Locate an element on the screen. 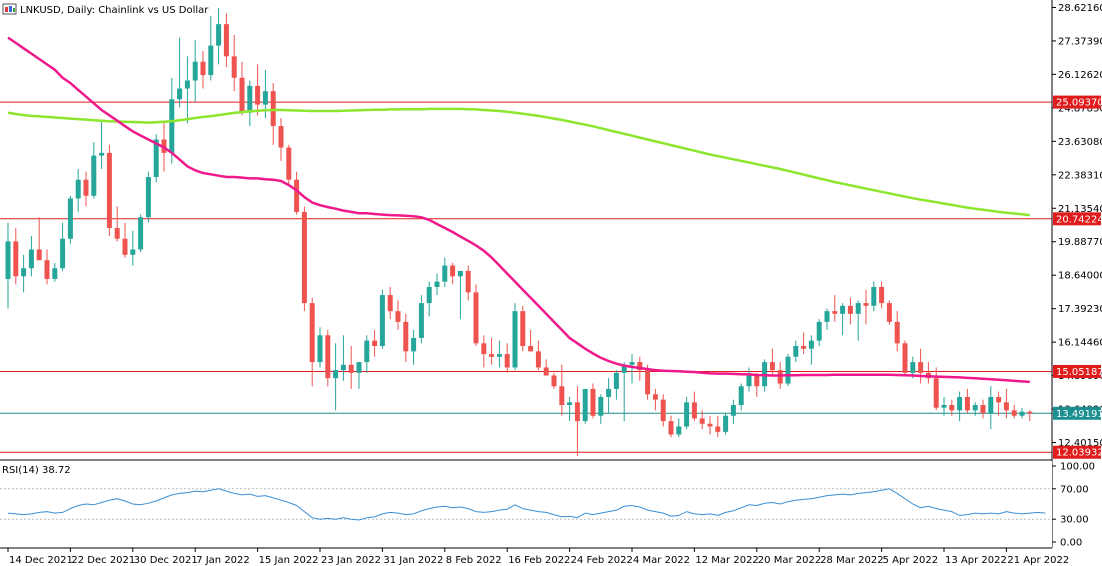 The height and width of the screenshot is (566, 1102). rsi-tick-label: 0.00 is located at coordinates (1071, 543).